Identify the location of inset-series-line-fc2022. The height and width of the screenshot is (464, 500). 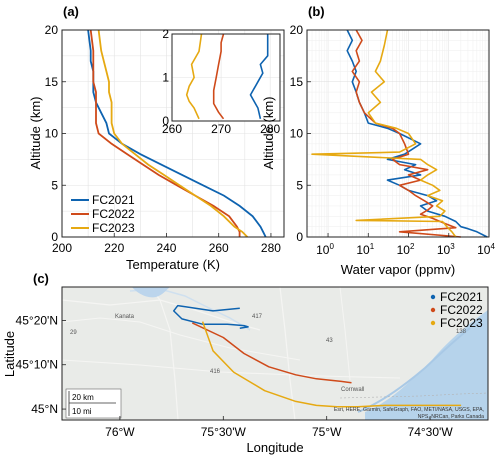
(218, 76).